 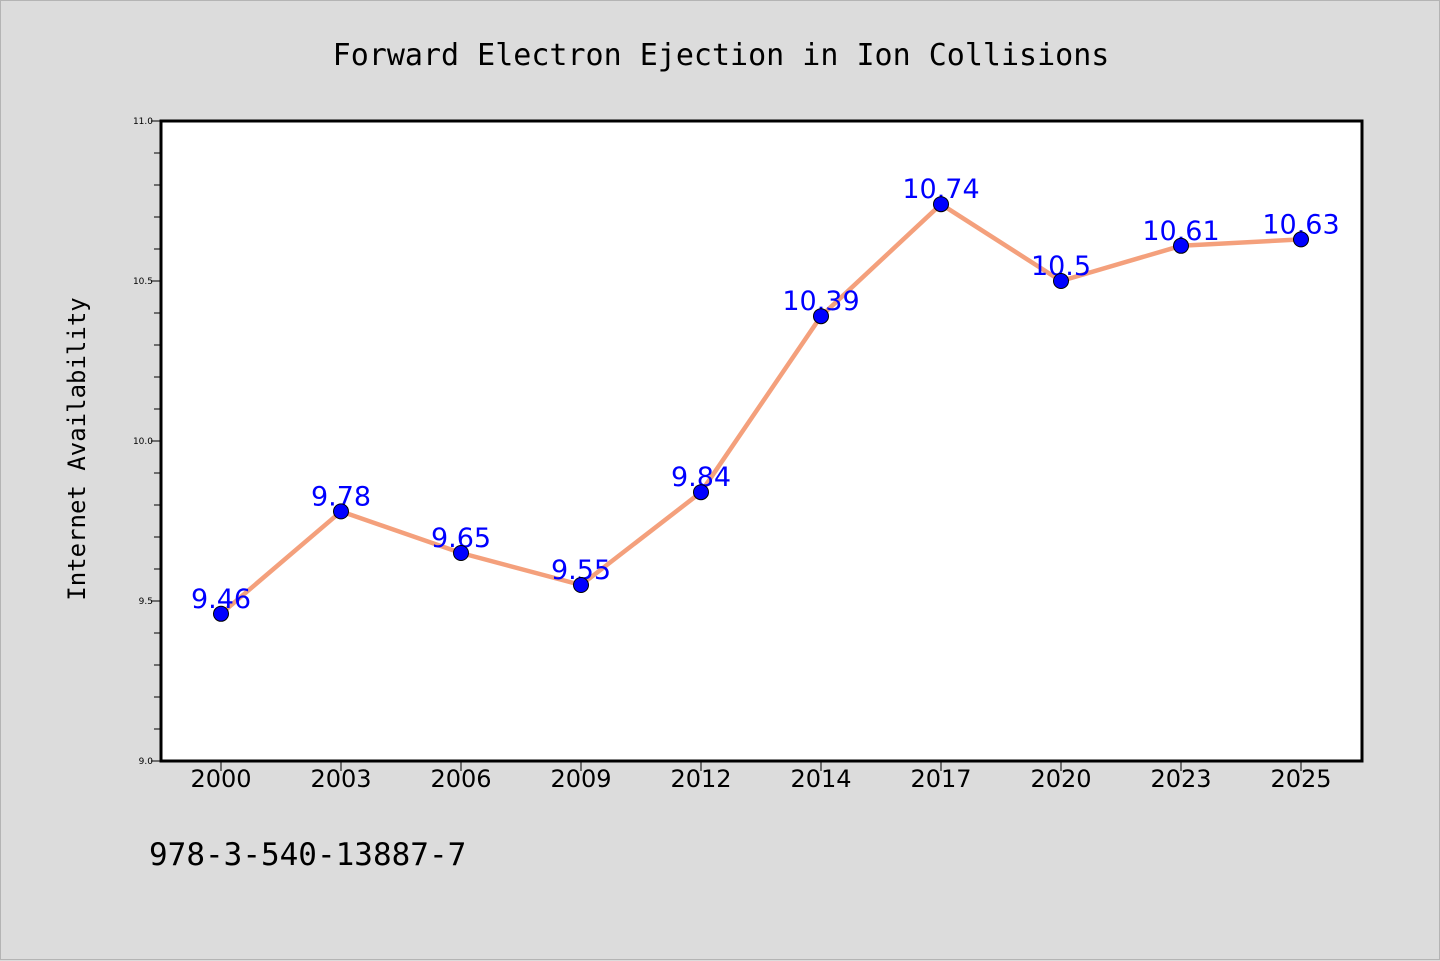 What do you see at coordinates (1300, 779) in the screenshot?
I see `x-tick-label: 2025` at bounding box center [1300, 779].